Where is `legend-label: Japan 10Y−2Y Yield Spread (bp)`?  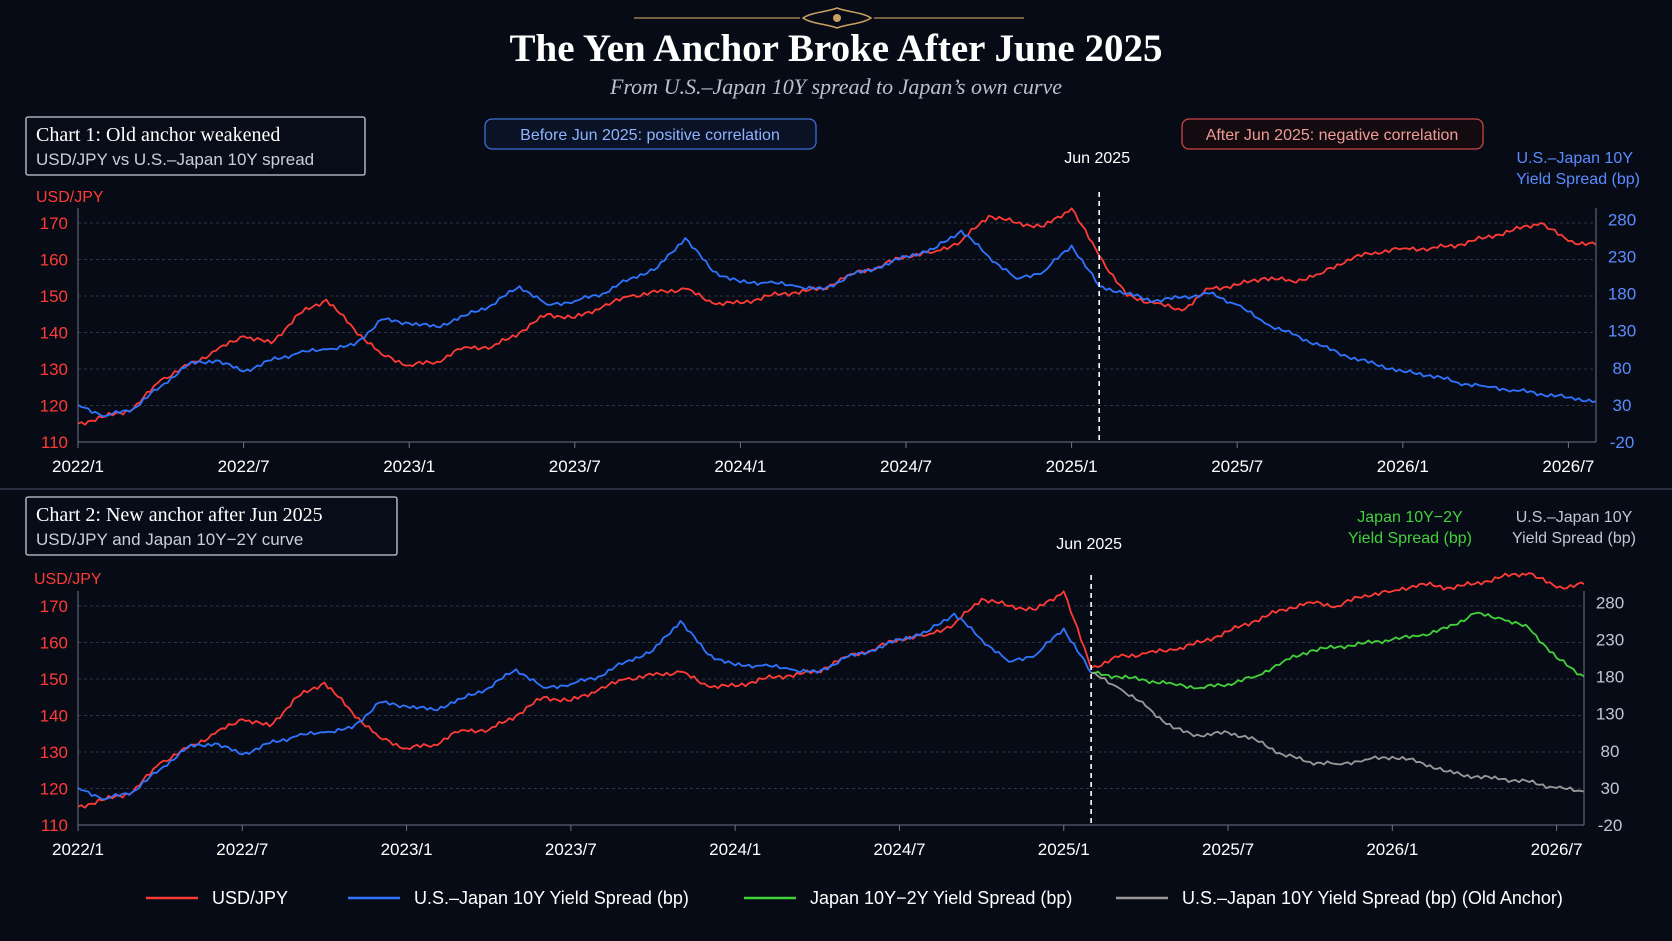 legend-label: Japan 10Y−2Y Yield Spread (bp) is located at coordinates (941, 898).